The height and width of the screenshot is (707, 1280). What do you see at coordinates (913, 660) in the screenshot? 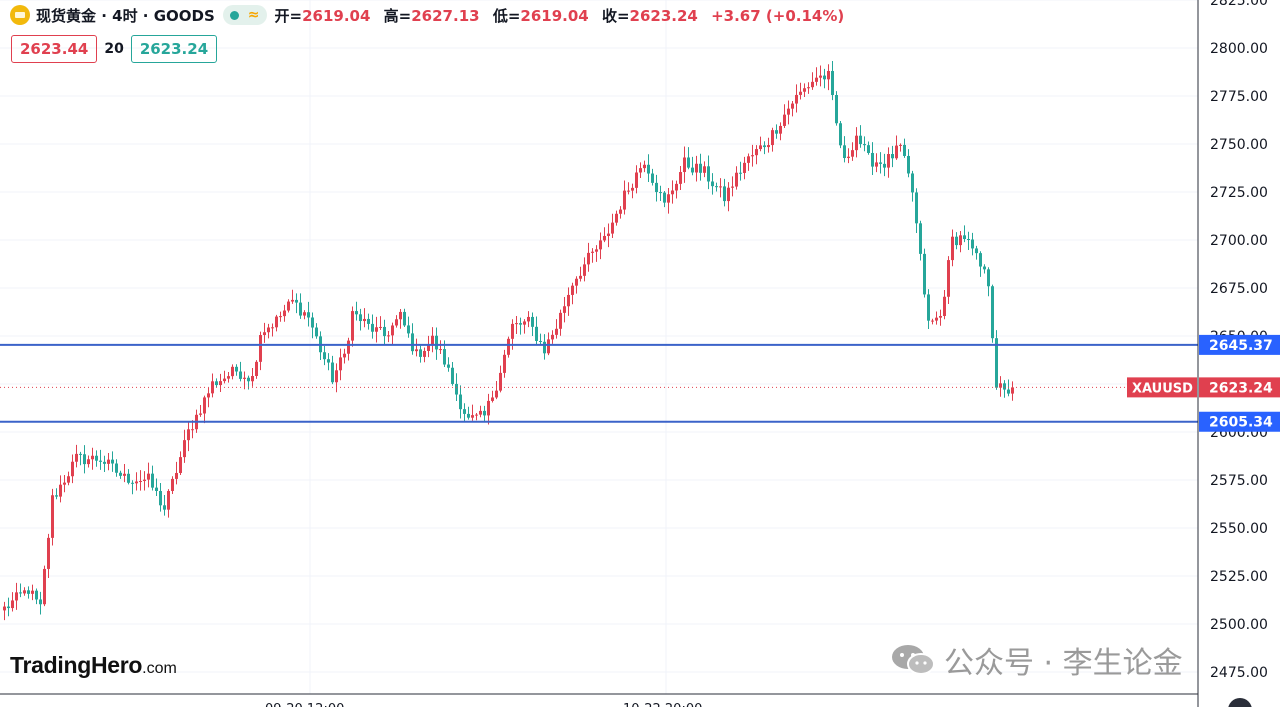
I see `wechat-icon` at bounding box center [913, 660].